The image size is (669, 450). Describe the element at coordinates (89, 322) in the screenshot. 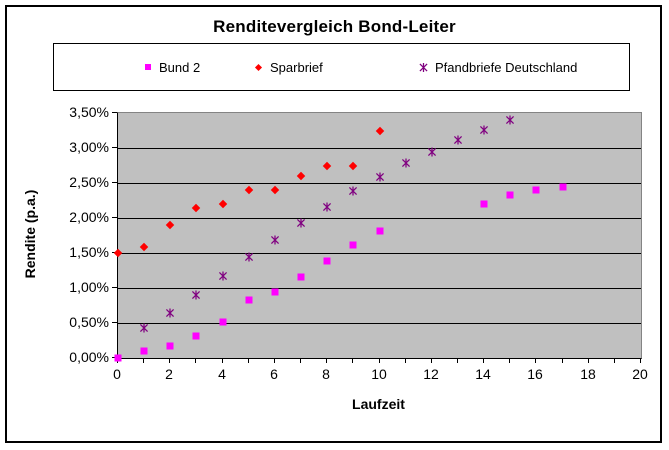

I see `y-tick-label: 0,50%` at that location.